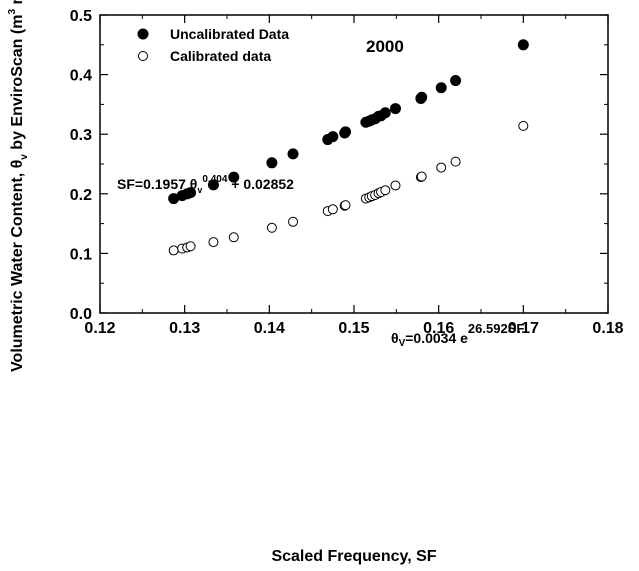 The image size is (639, 571). What do you see at coordinates (81, 16) in the screenshot?
I see `y-tick-label: 0.5` at bounding box center [81, 16].